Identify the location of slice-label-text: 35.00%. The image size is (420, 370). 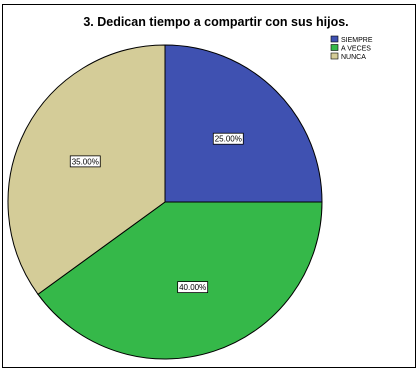
(85, 161).